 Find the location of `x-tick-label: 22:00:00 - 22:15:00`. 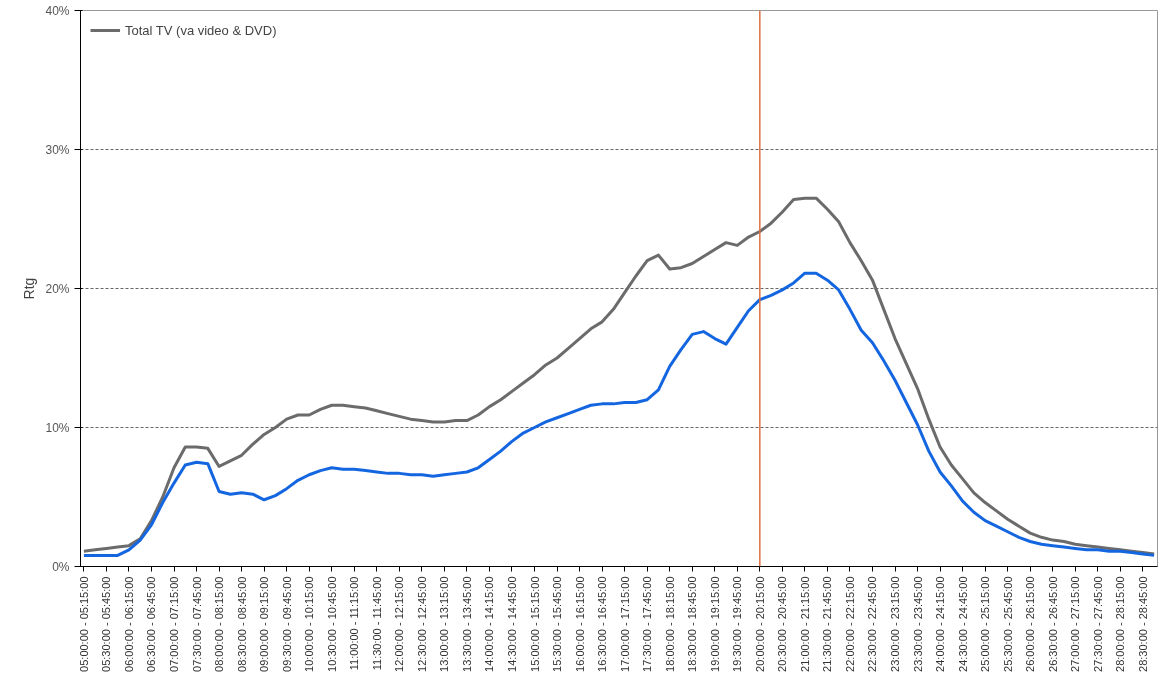

x-tick-label: 22:00:00 - 22:15:00 is located at coordinates (849, 624).